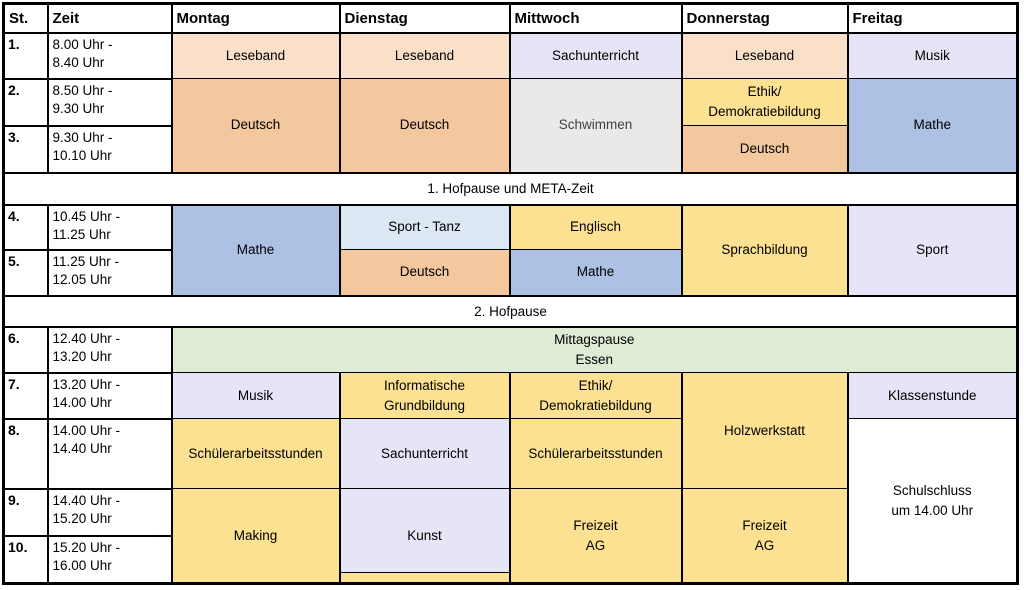  Describe the element at coordinates (932, 18) in the screenshot. I see `col-header-freitag: Freitag` at that location.